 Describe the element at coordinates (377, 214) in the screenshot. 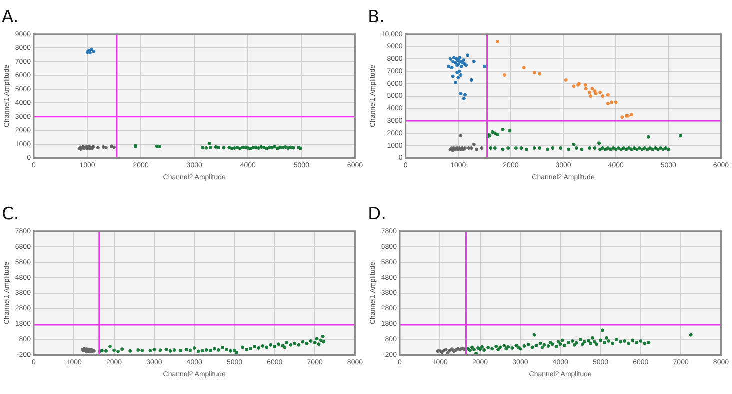

I see `chart-title: D.` at that location.